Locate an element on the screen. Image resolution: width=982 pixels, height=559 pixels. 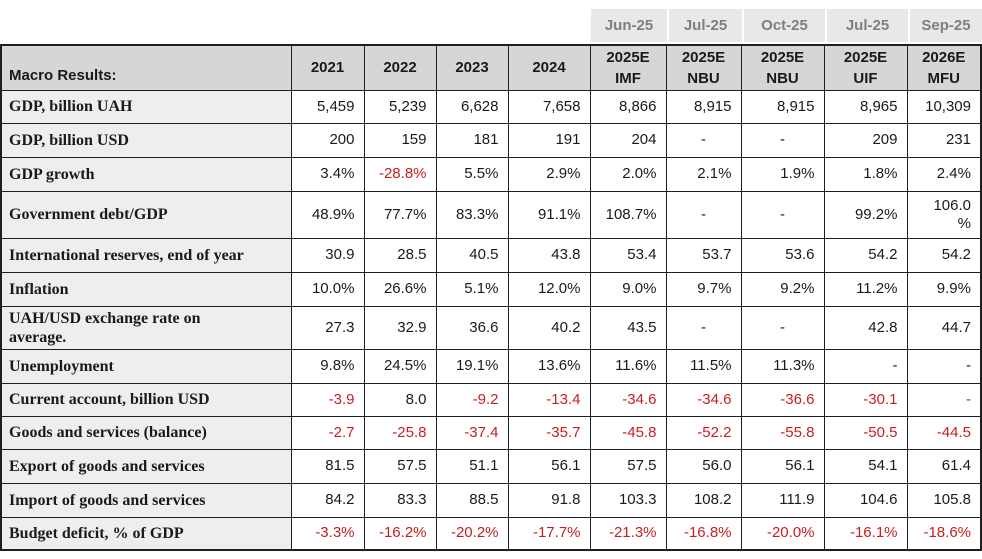
row-label: GDP growth is located at coordinates (146, 174).